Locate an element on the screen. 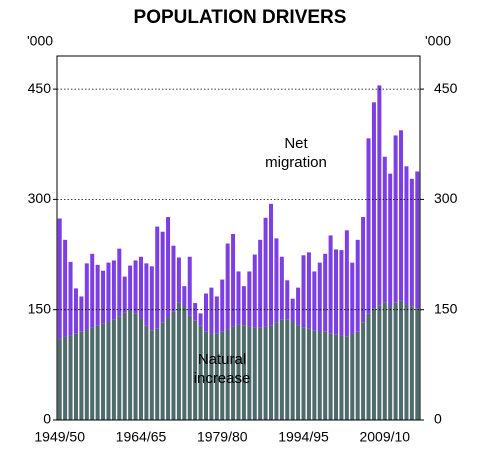  y-tick-label-right: 300 is located at coordinates (446, 198).